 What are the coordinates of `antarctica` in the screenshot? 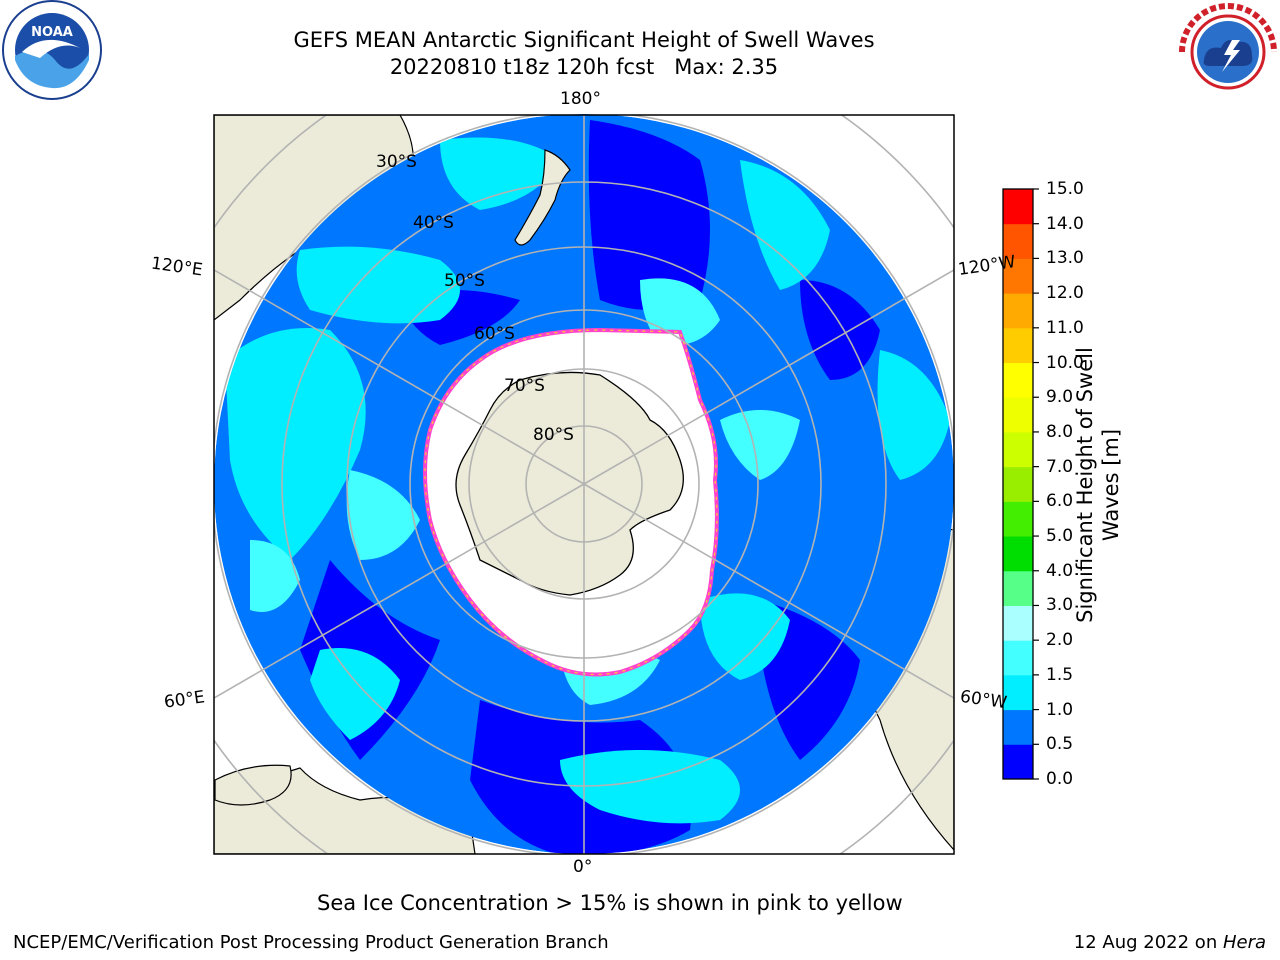 It's located at (569, 483).